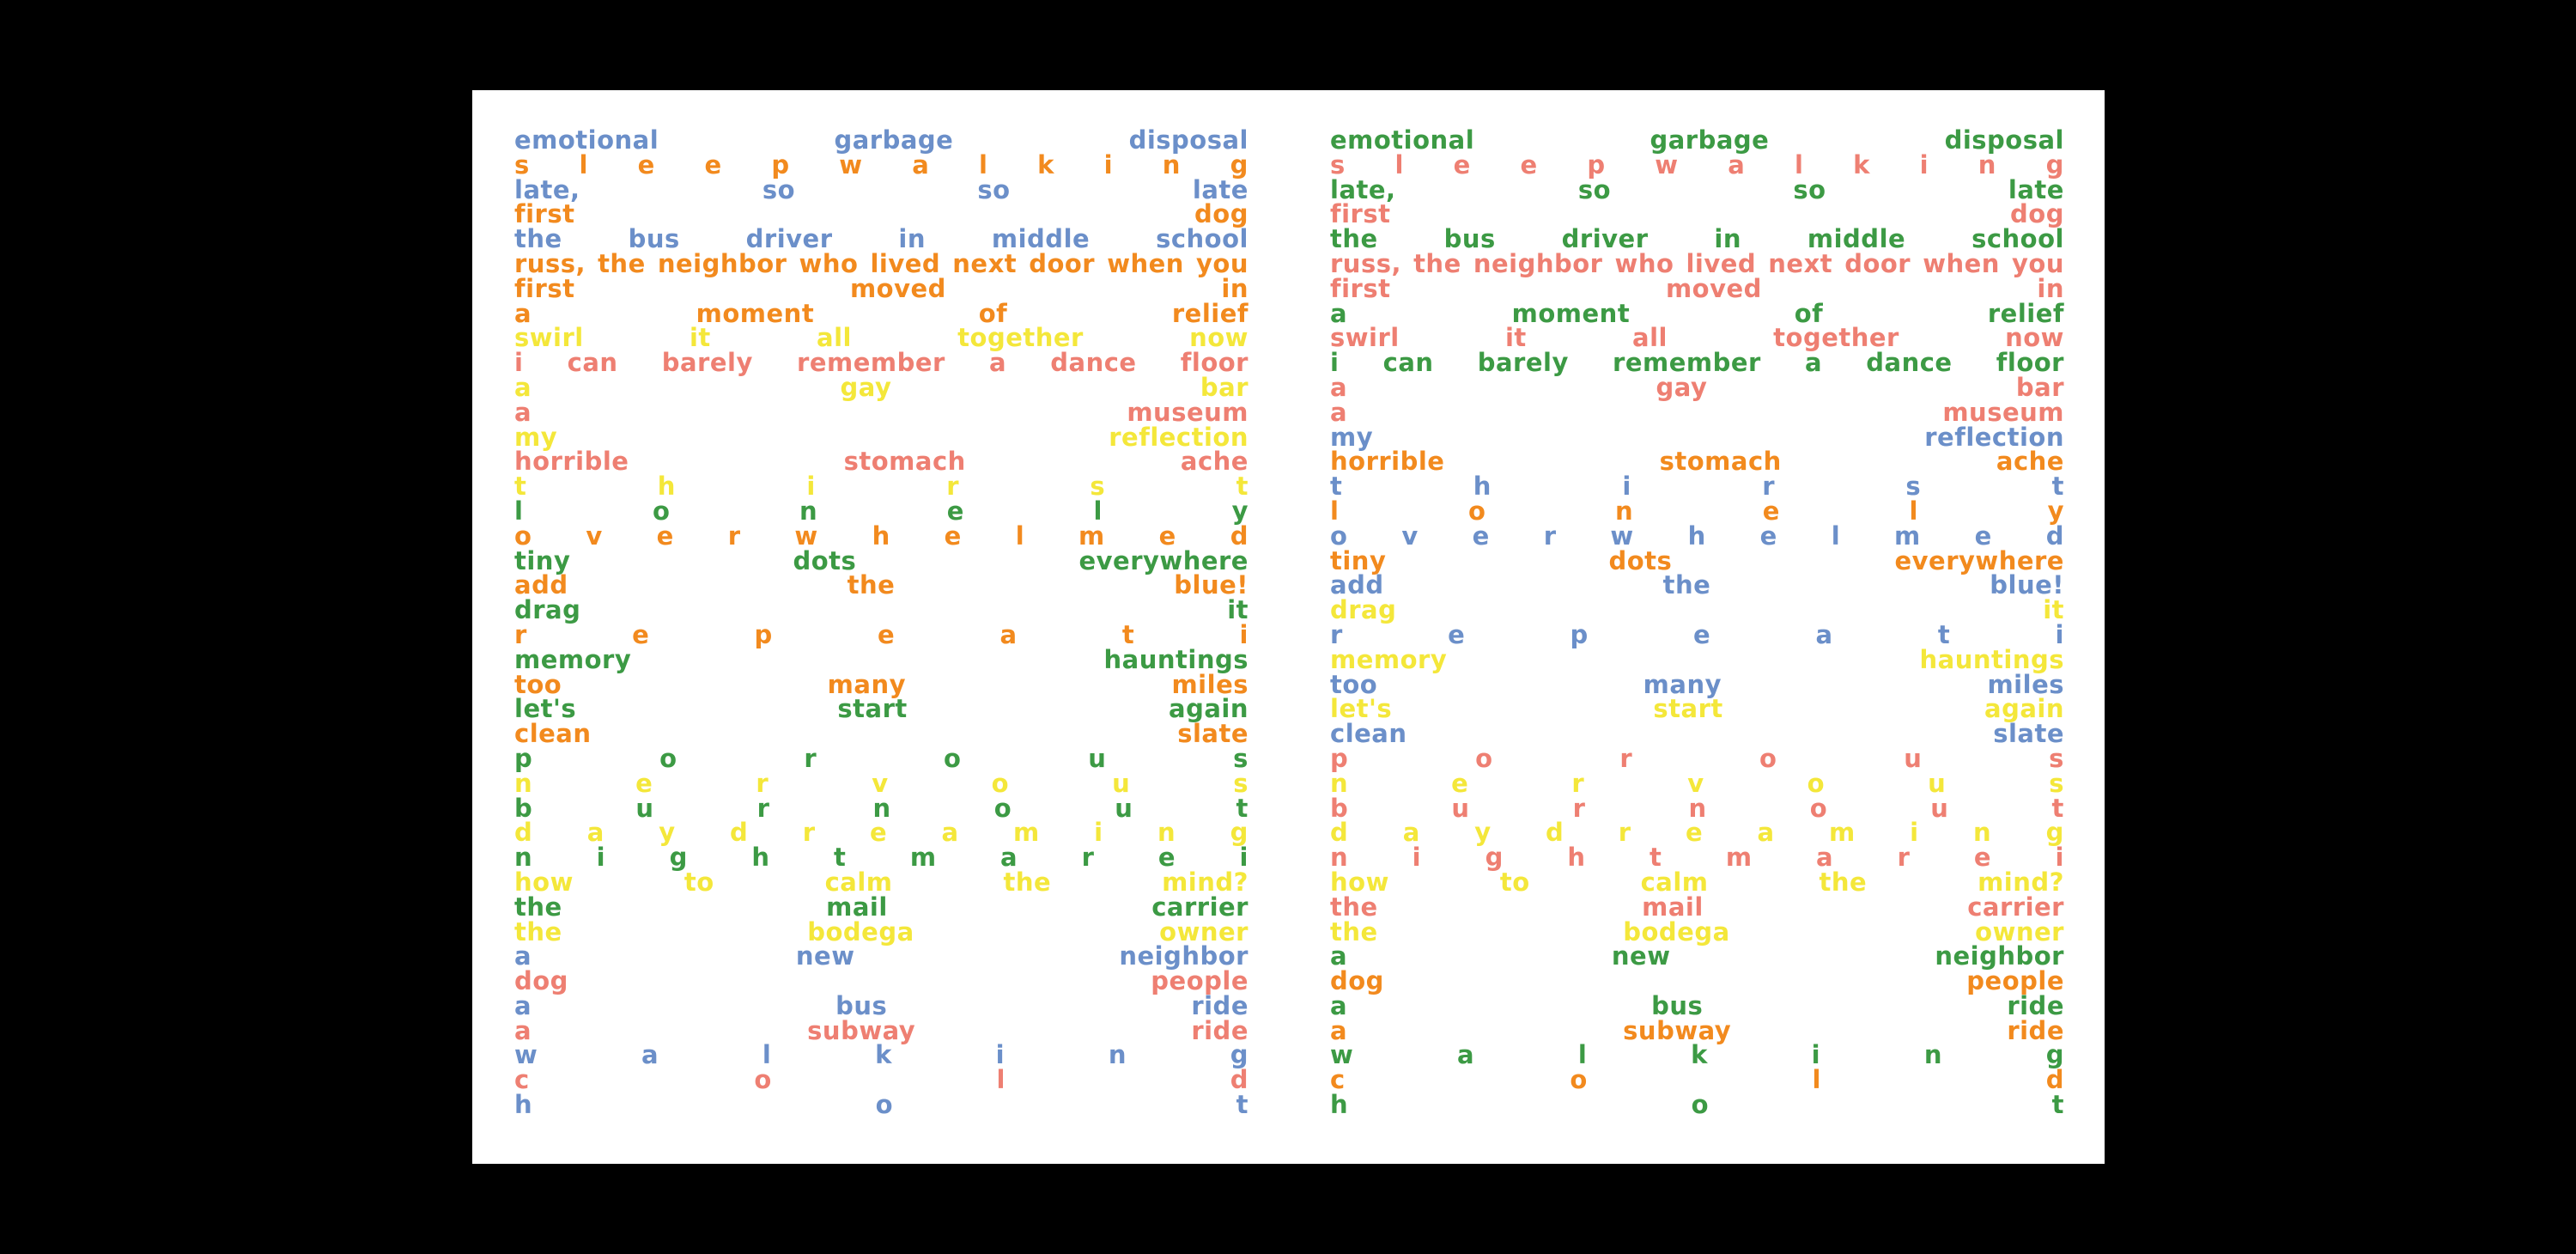 The image size is (2576, 1254). Describe the element at coordinates (881, 437) in the screenshot. I see `poem-line: my reflection` at that location.